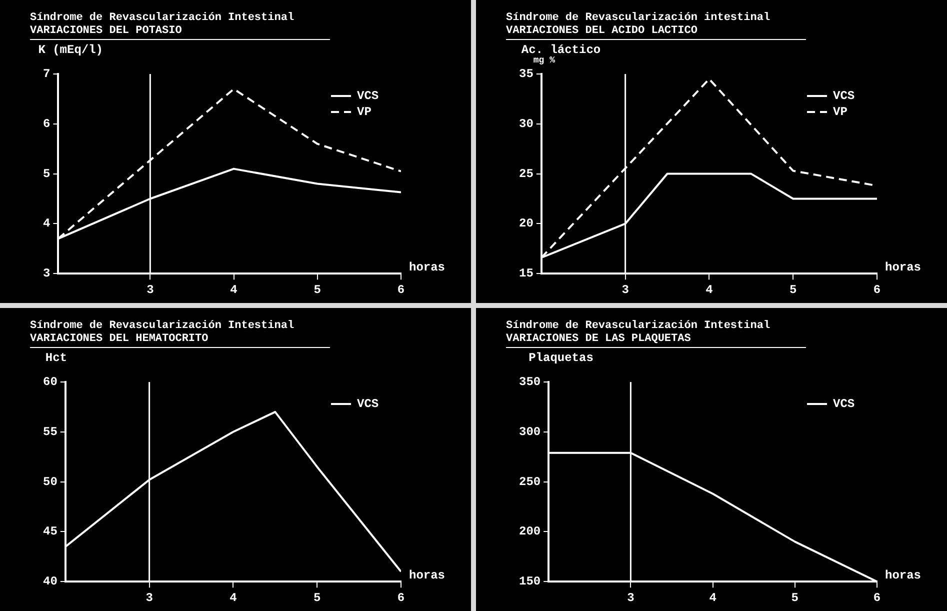  I want to click on chart-subtitle: VARIACIONES DEL HEMATOCRITO, so click(120, 339).